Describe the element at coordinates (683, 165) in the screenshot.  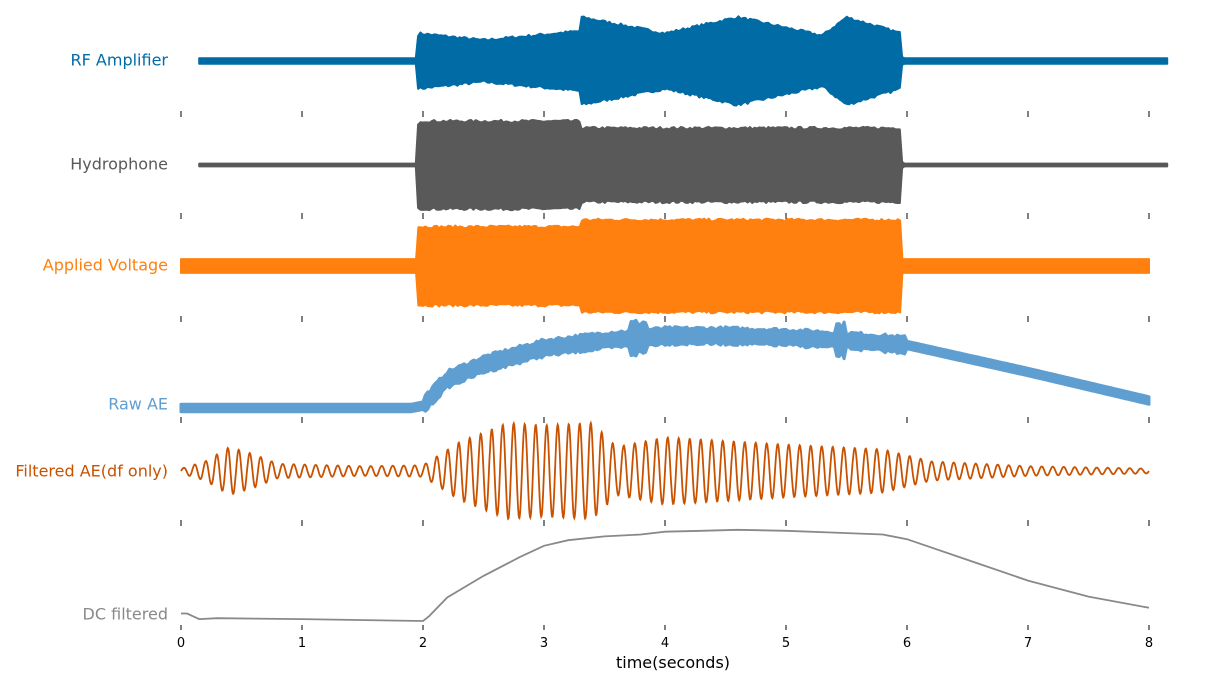
I see `series-band-hydrophone` at that location.